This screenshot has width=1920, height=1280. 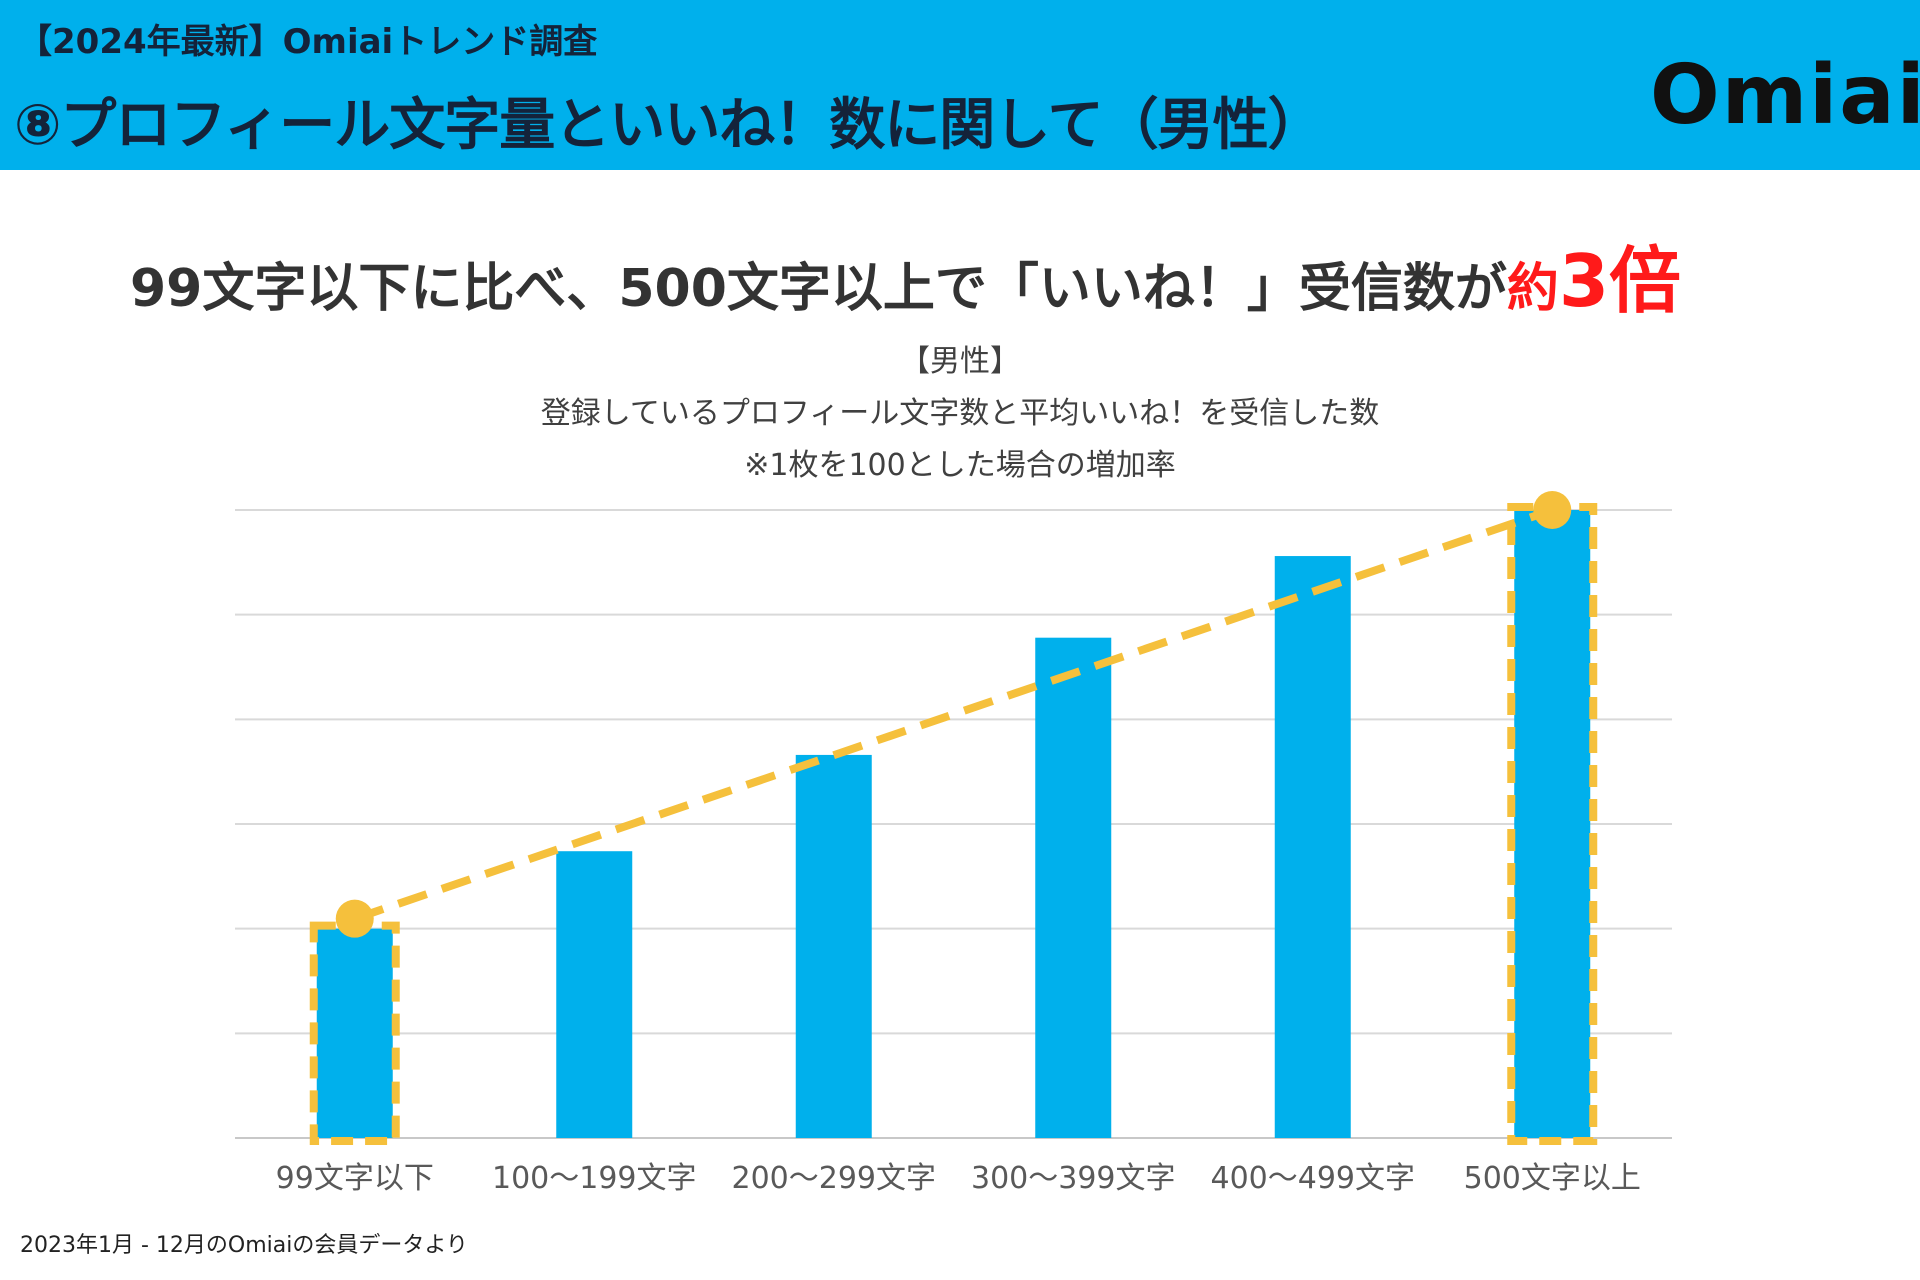 What do you see at coordinates (1532, 289) in the screenshot?
I see `headline-emphasis-prefix: 約` at bounding box center [1532, 289].